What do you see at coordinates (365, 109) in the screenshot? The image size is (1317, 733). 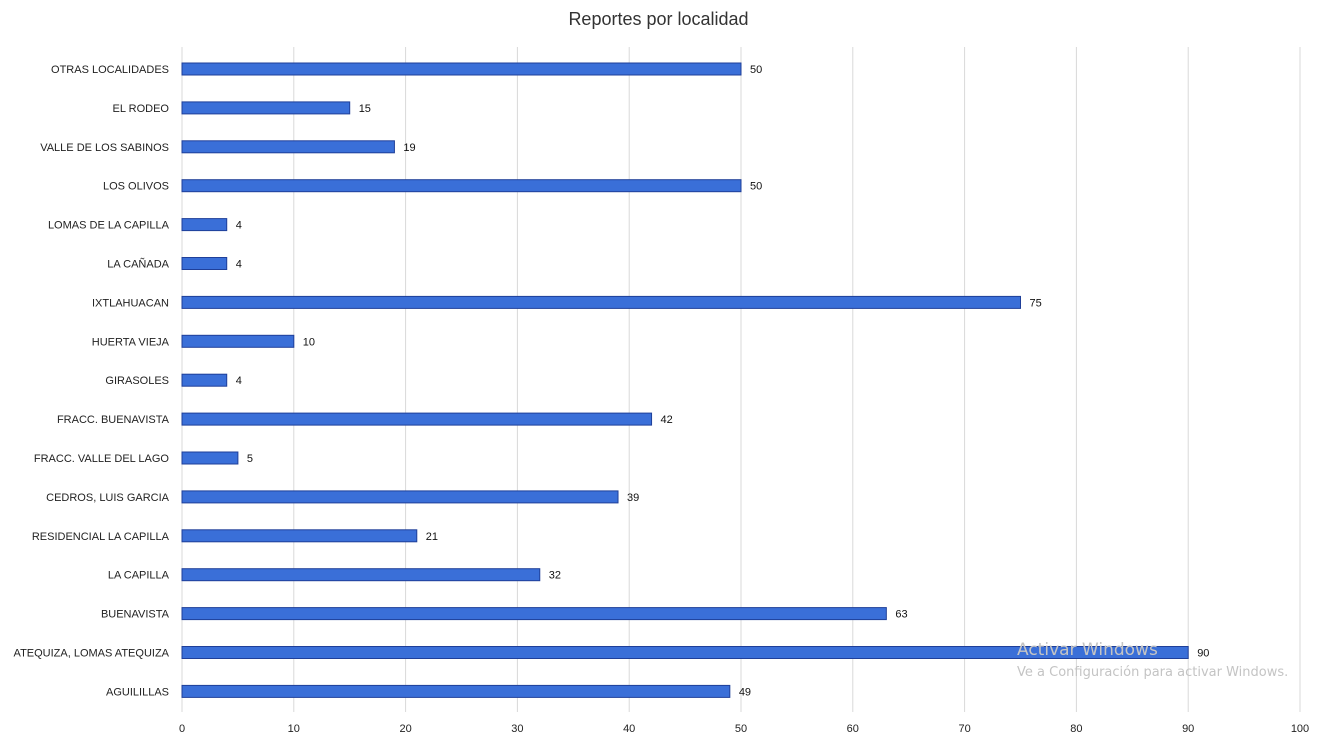 I see `data-label: 15` at bounding box center [365, 109].